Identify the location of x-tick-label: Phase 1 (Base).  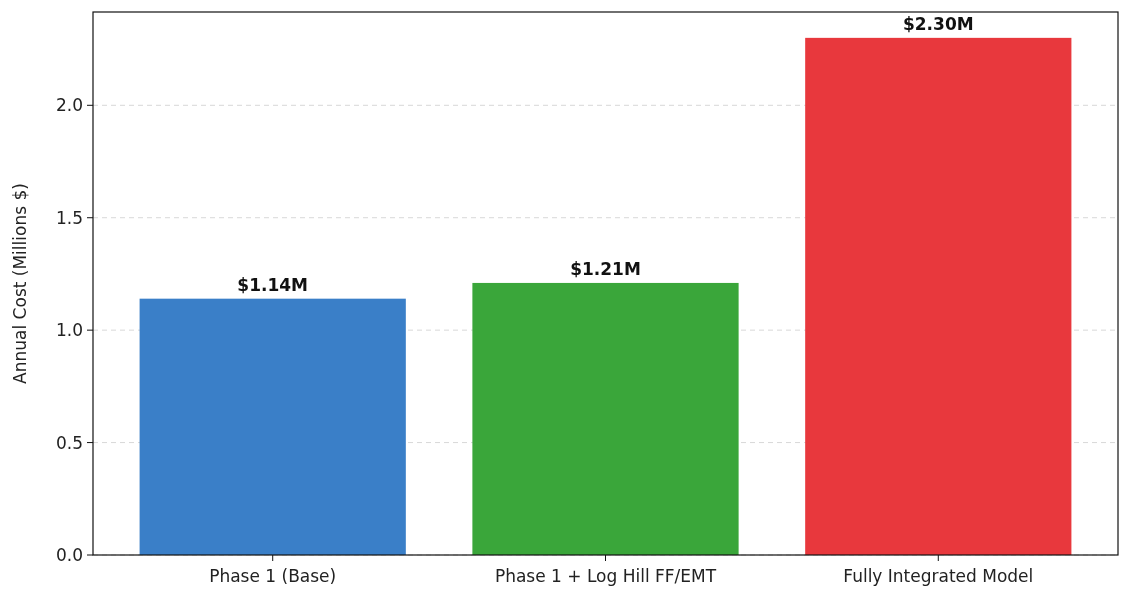
(273, 576).